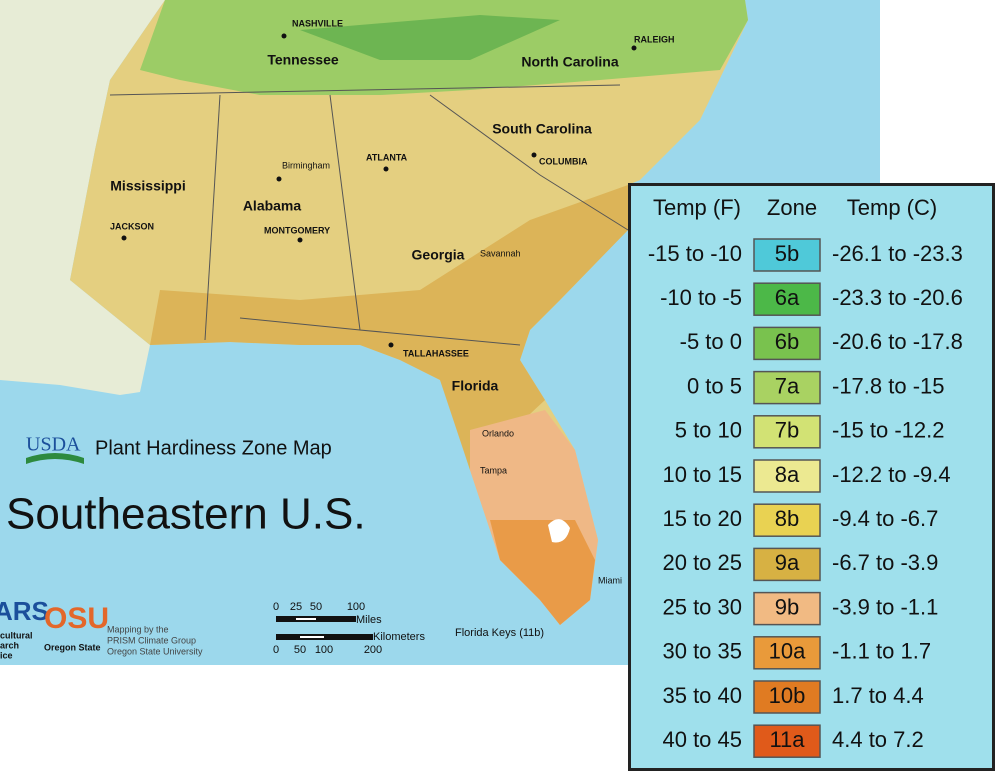  I want to click on city-label: ATLANTA, so click(387, 157).